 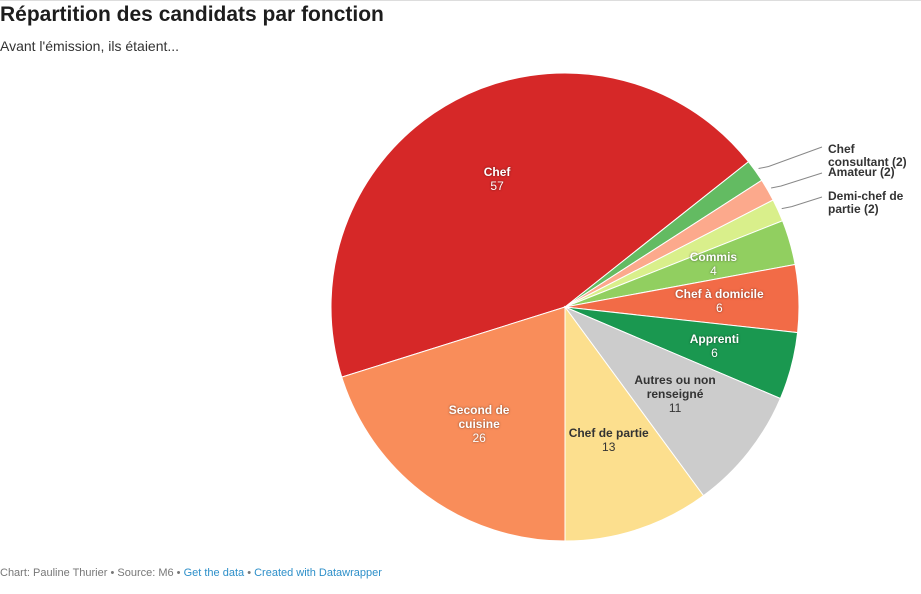 I want to click on slice-name: Apprenti, so click(x=714, y=339).